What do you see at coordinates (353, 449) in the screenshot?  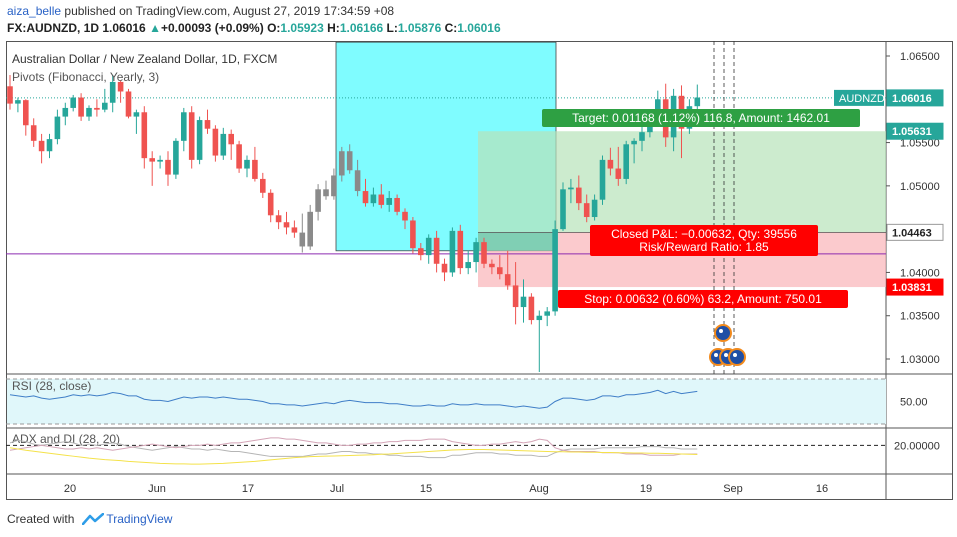 I see `di-plus-line` at bounding box center [353, 449].